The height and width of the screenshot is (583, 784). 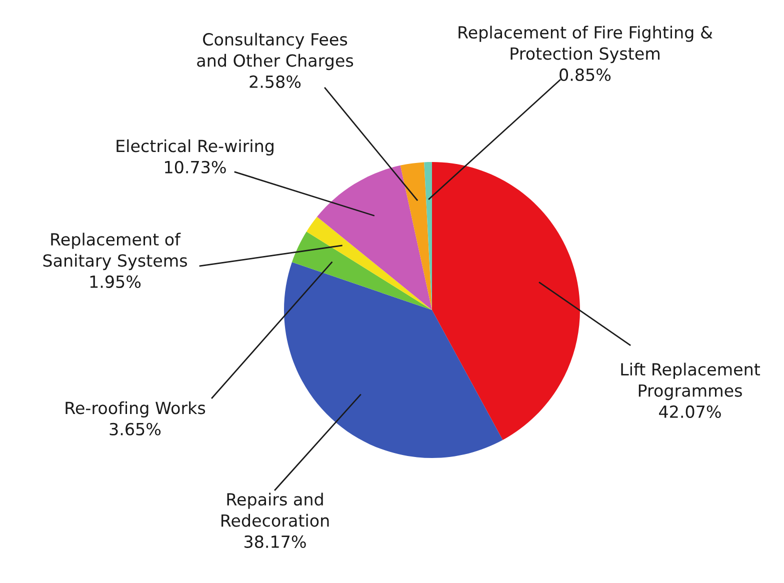 I want to click on data-label: 38.17%, so click(x=275, y=541).